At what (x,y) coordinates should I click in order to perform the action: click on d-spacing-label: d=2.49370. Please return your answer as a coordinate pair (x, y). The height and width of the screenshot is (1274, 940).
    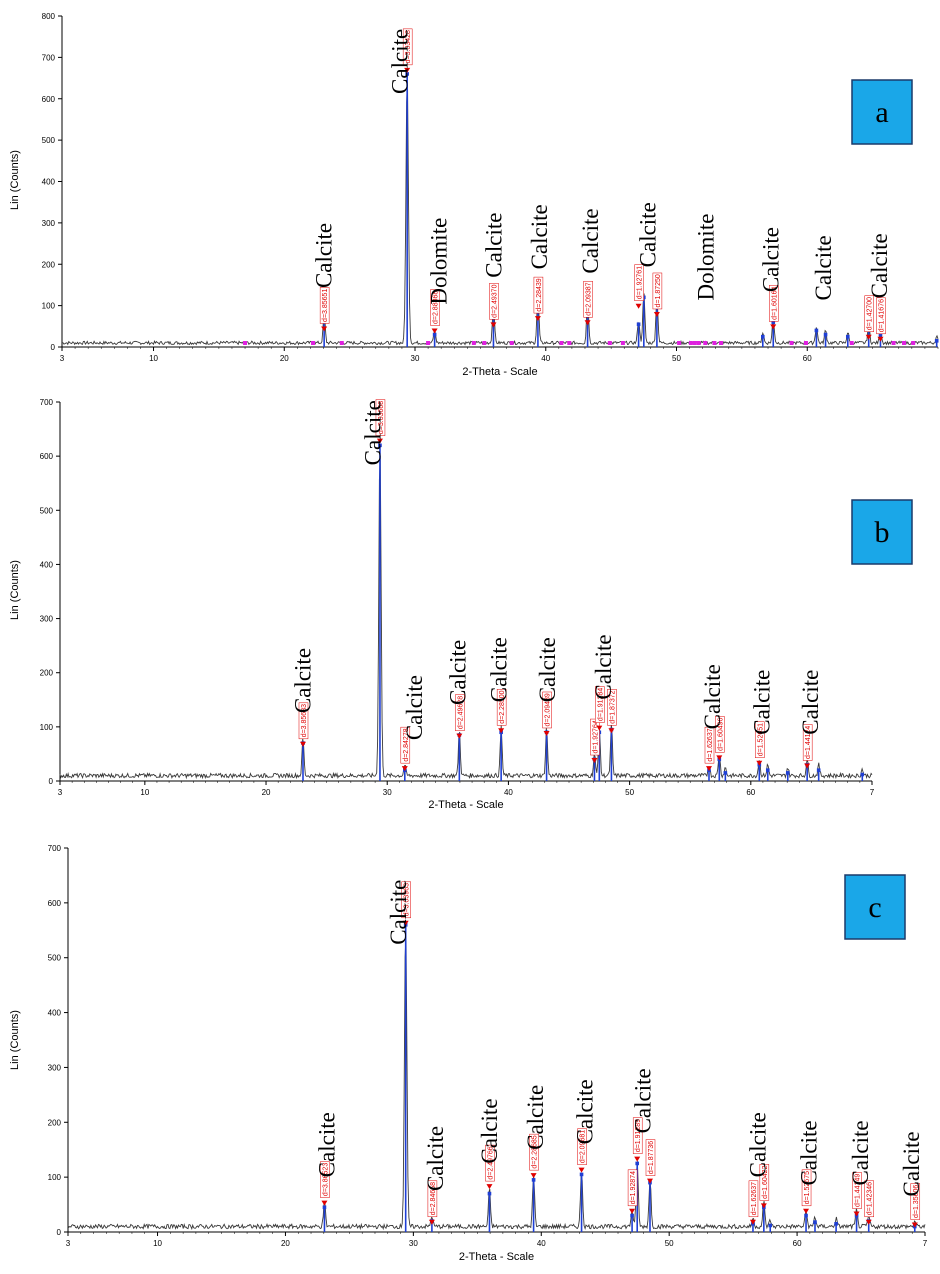
    Looking at the image, I should click on (494, 301).